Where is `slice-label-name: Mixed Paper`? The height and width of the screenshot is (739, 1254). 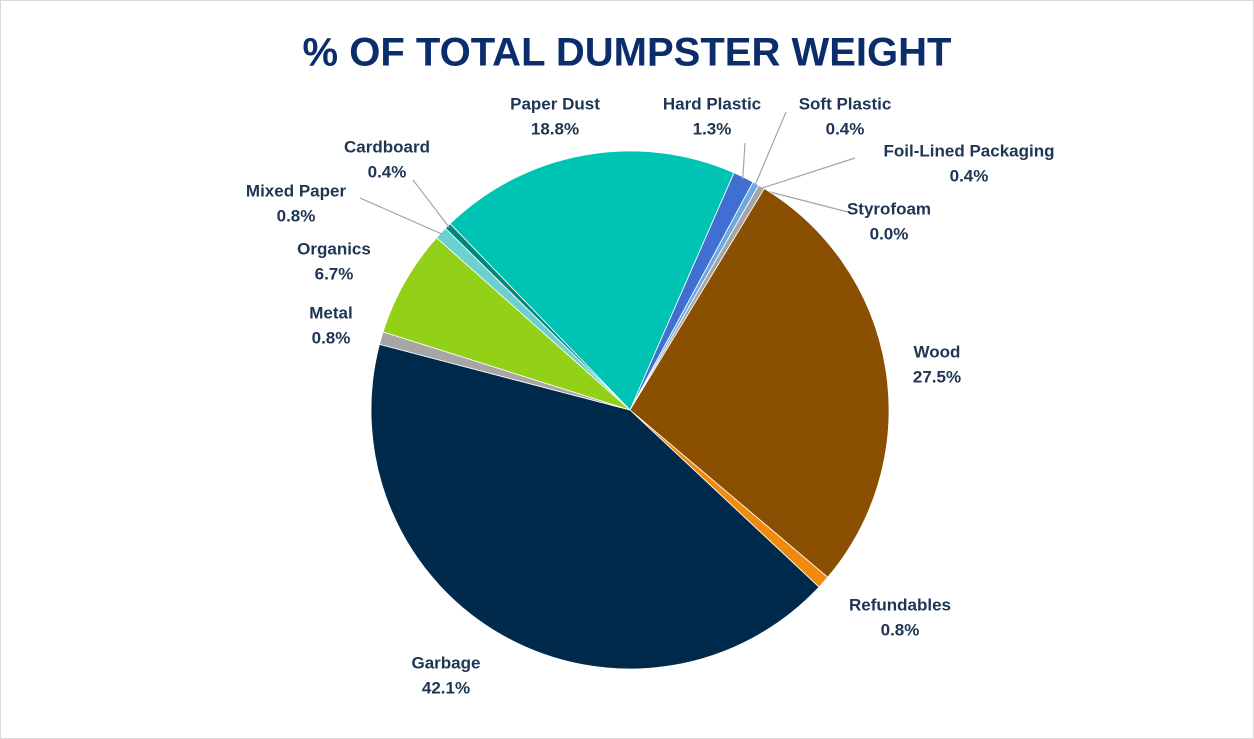
slice-label-name: Mixed Paper is located at coordinates (296, 190).